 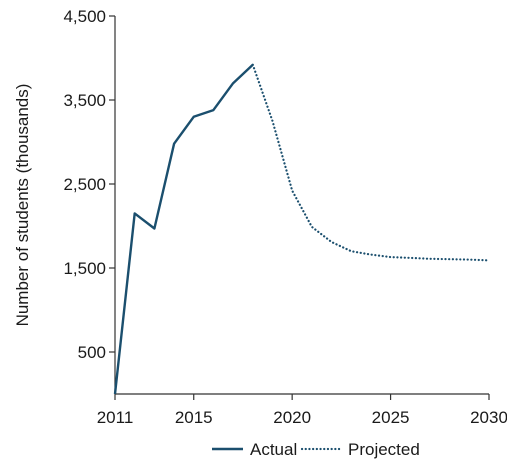 What do you see at coordinates (22, 205) in the screenshot?
I see `y-axis-title: Number of students (thousands)` at bounding box center [22, 205].